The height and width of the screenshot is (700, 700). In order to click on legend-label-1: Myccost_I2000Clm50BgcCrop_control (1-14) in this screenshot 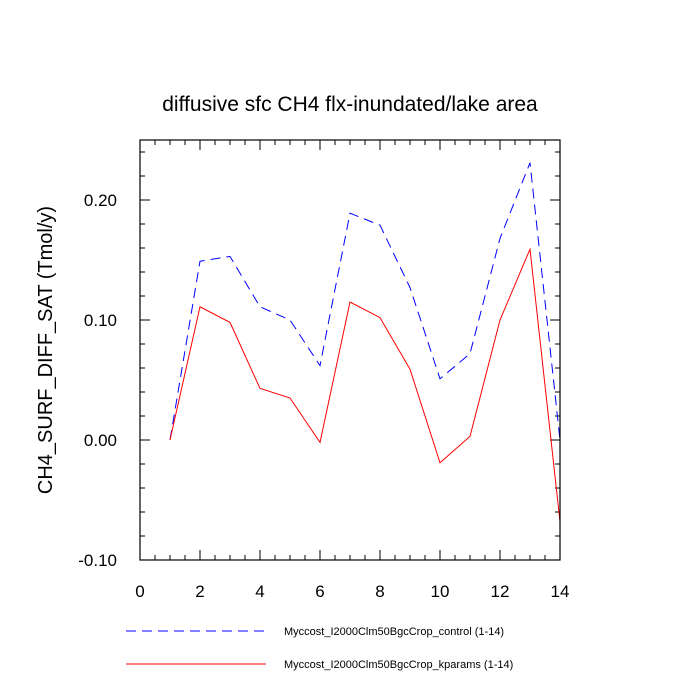, I will do `click(394, 632)`.